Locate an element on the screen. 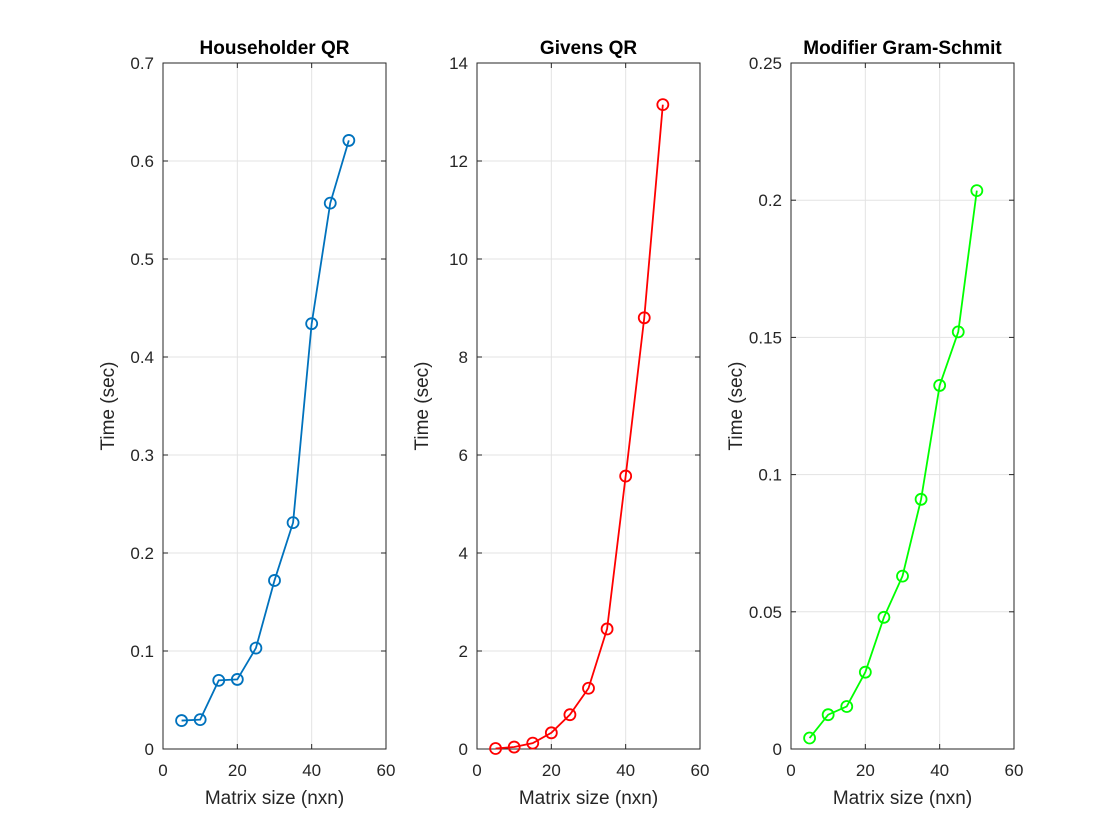 The height and width of the screenshot is (840, 1120). chart-title: Givens QR is located at coordinates (588, 48).